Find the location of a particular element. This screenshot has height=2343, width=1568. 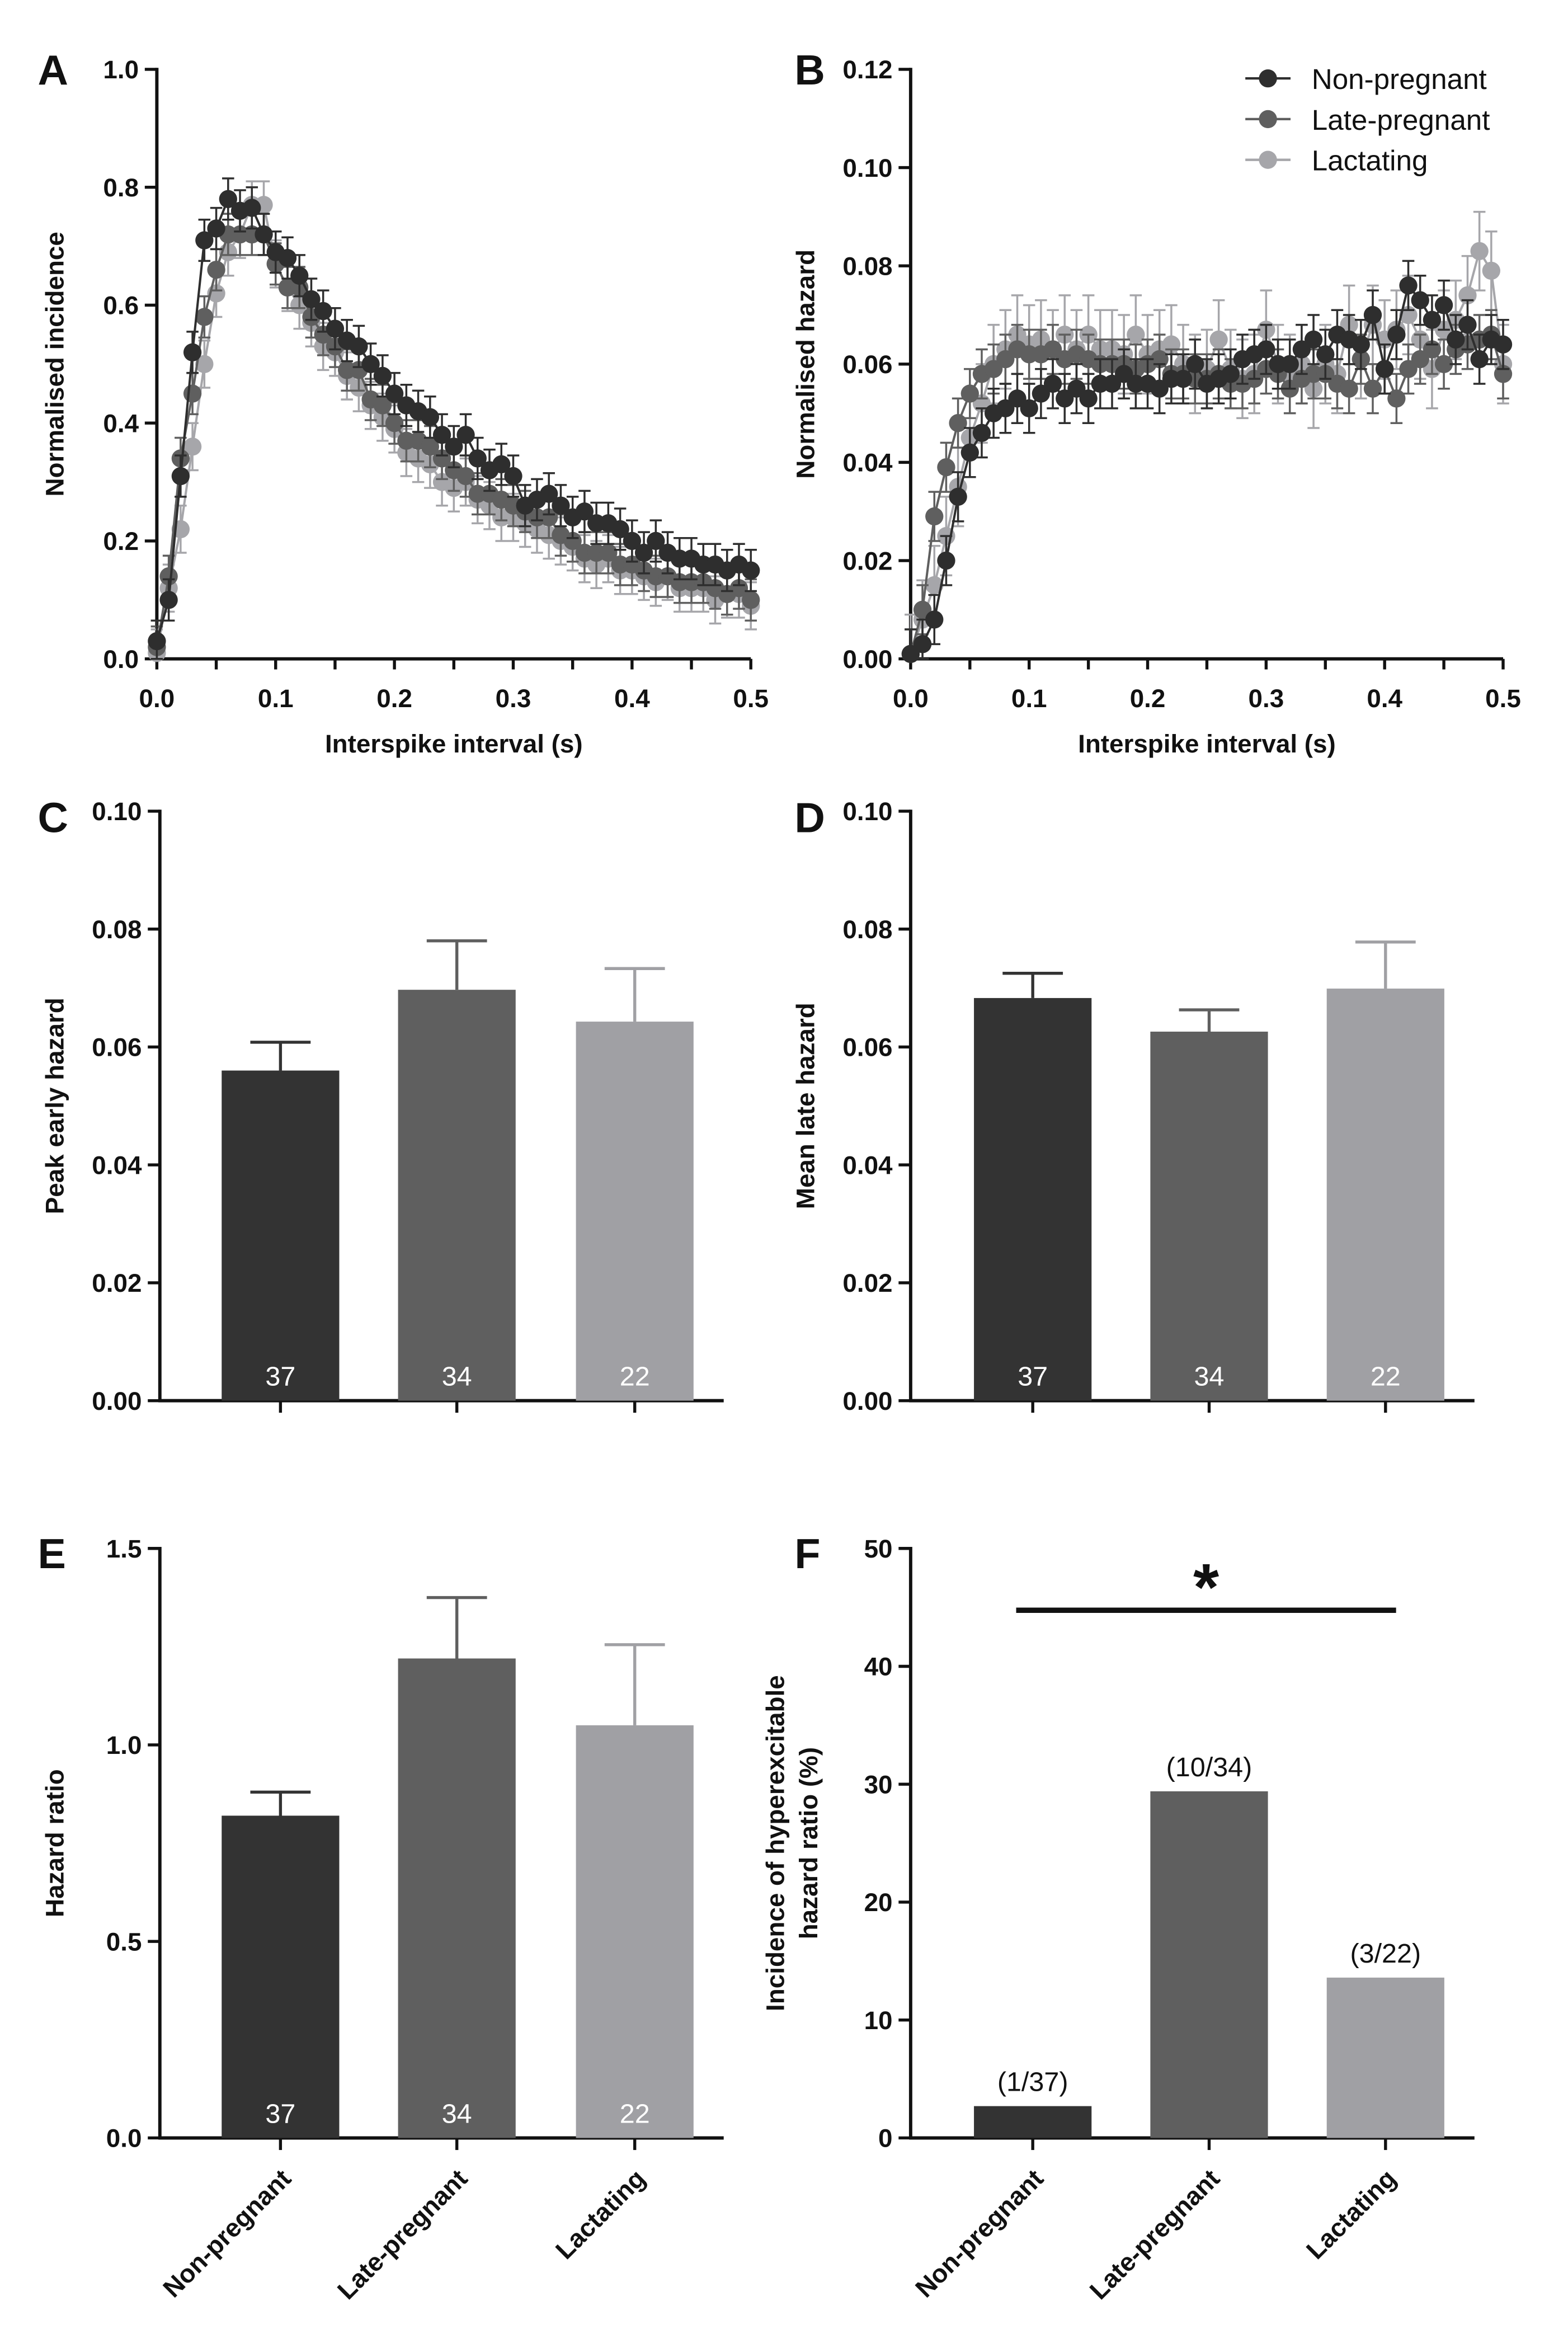

y-axis-label: Peak early hazard is located at coordinates (54, 1106).